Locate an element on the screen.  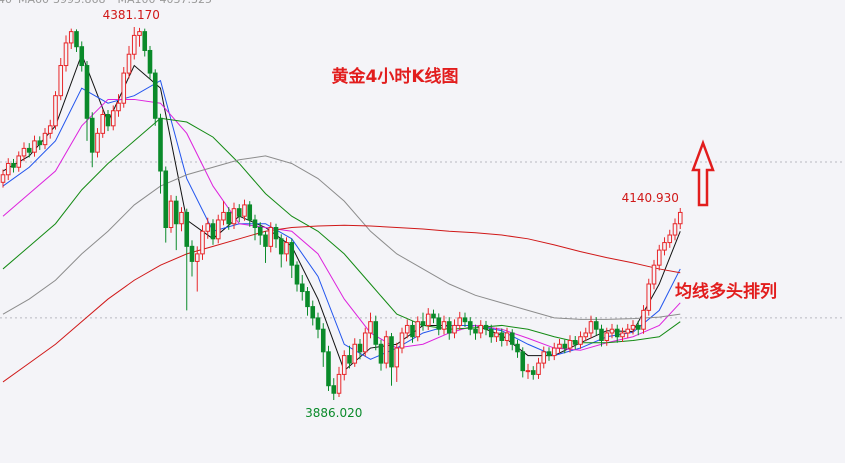
chart-title: 黄金4小时K线图 is located at coordinates (394, 76).